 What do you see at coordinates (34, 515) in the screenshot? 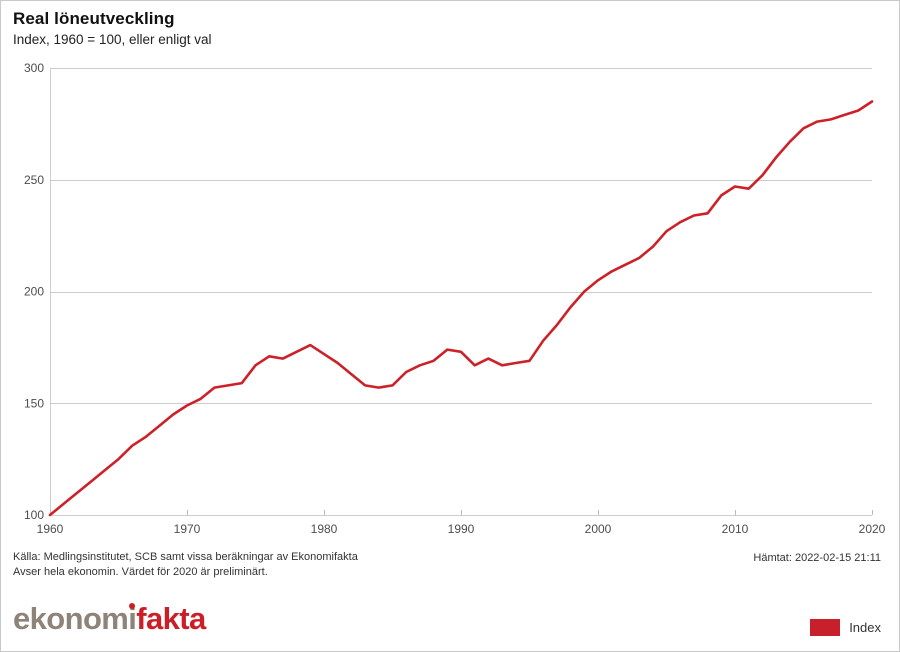
I see `y-tick-label: 100` at bounding box center [34, 515].